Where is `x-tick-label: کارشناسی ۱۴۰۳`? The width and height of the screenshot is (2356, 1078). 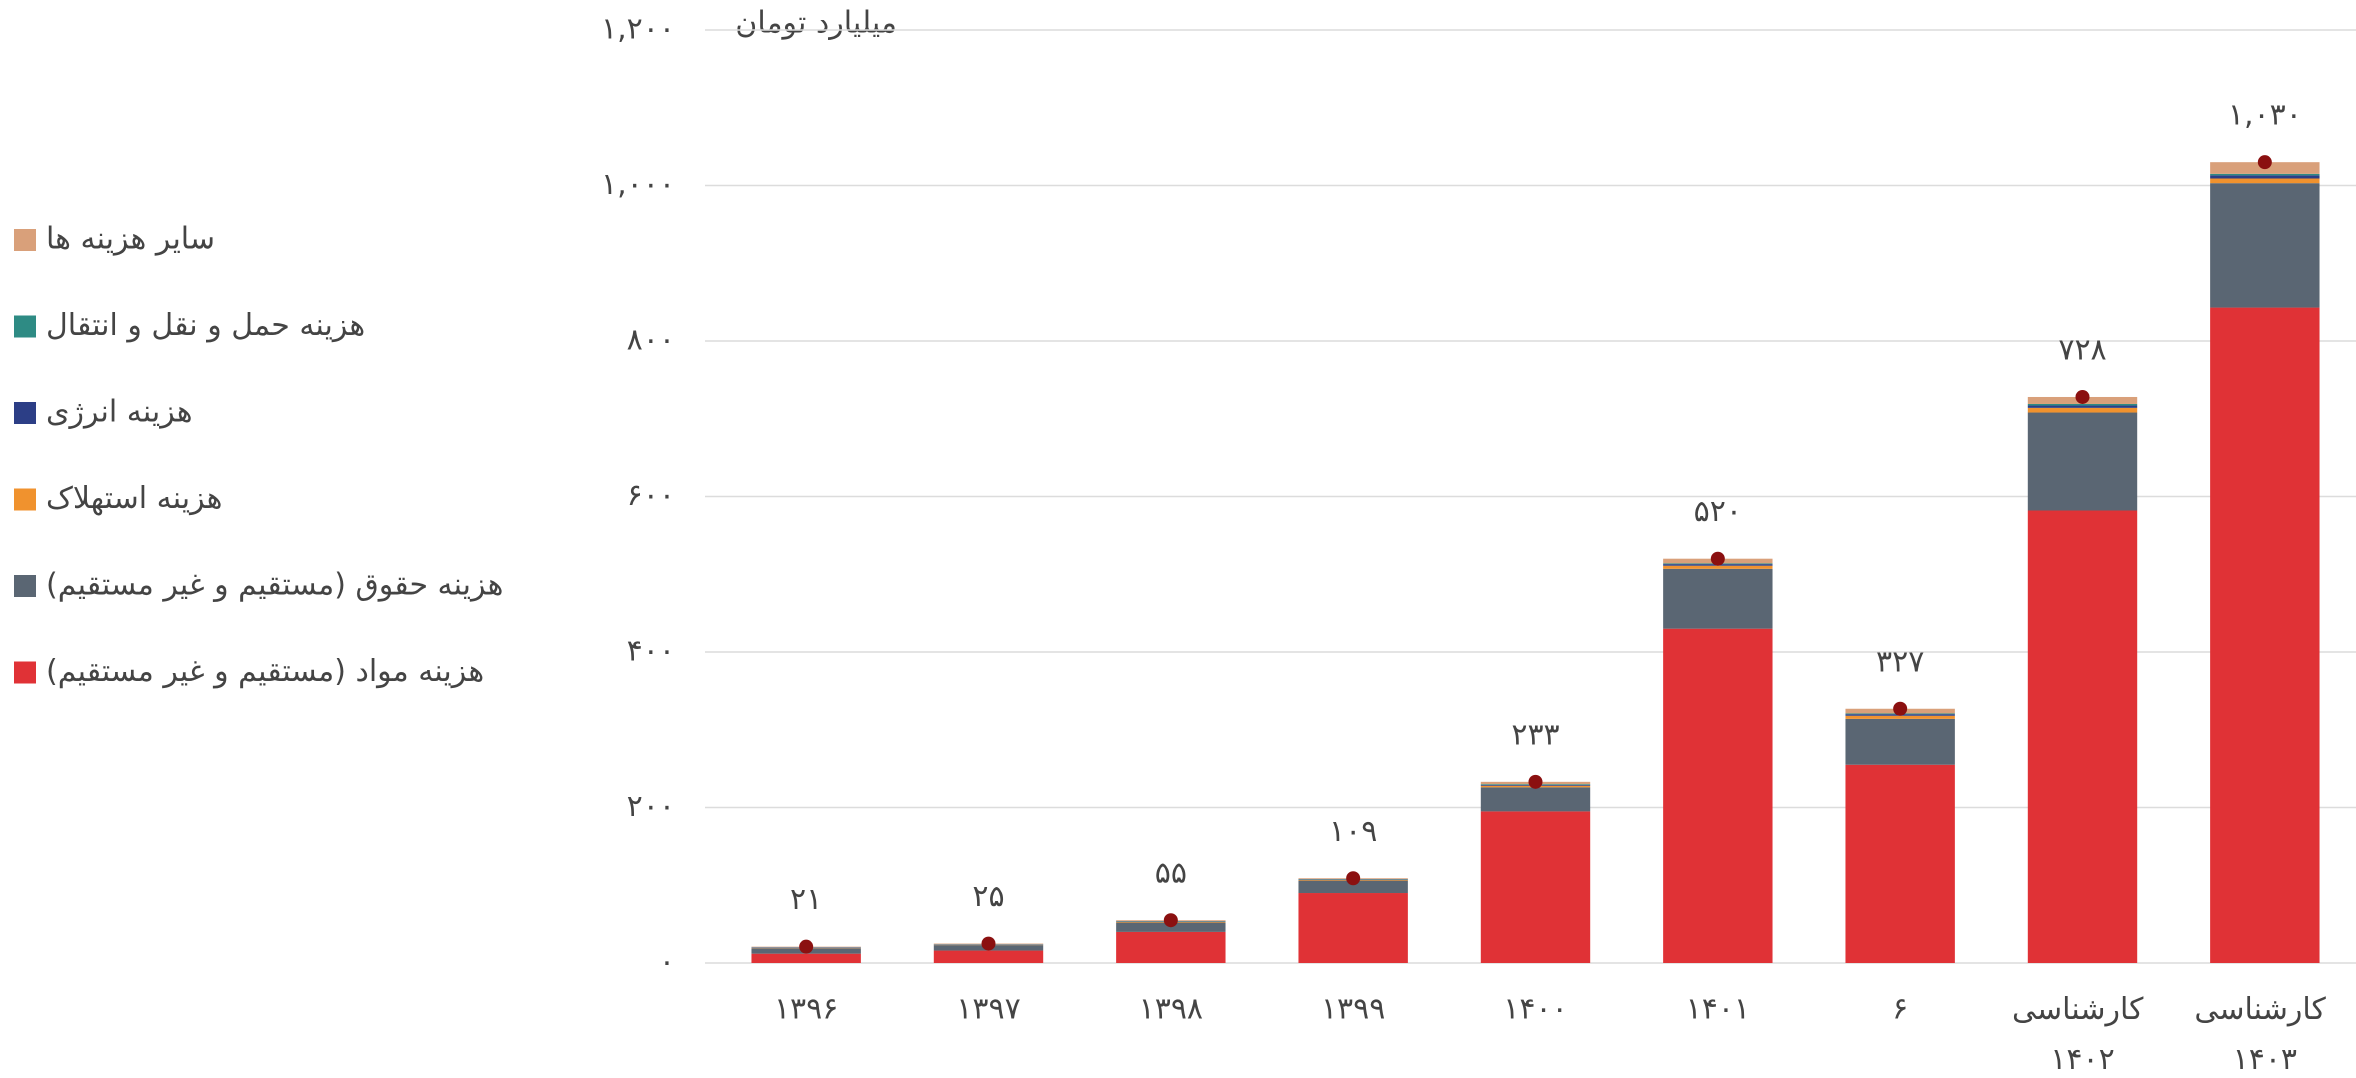
x-tick-label: کارشناسی ۱۴۰۳ is located at coordinates (2264, 1034).